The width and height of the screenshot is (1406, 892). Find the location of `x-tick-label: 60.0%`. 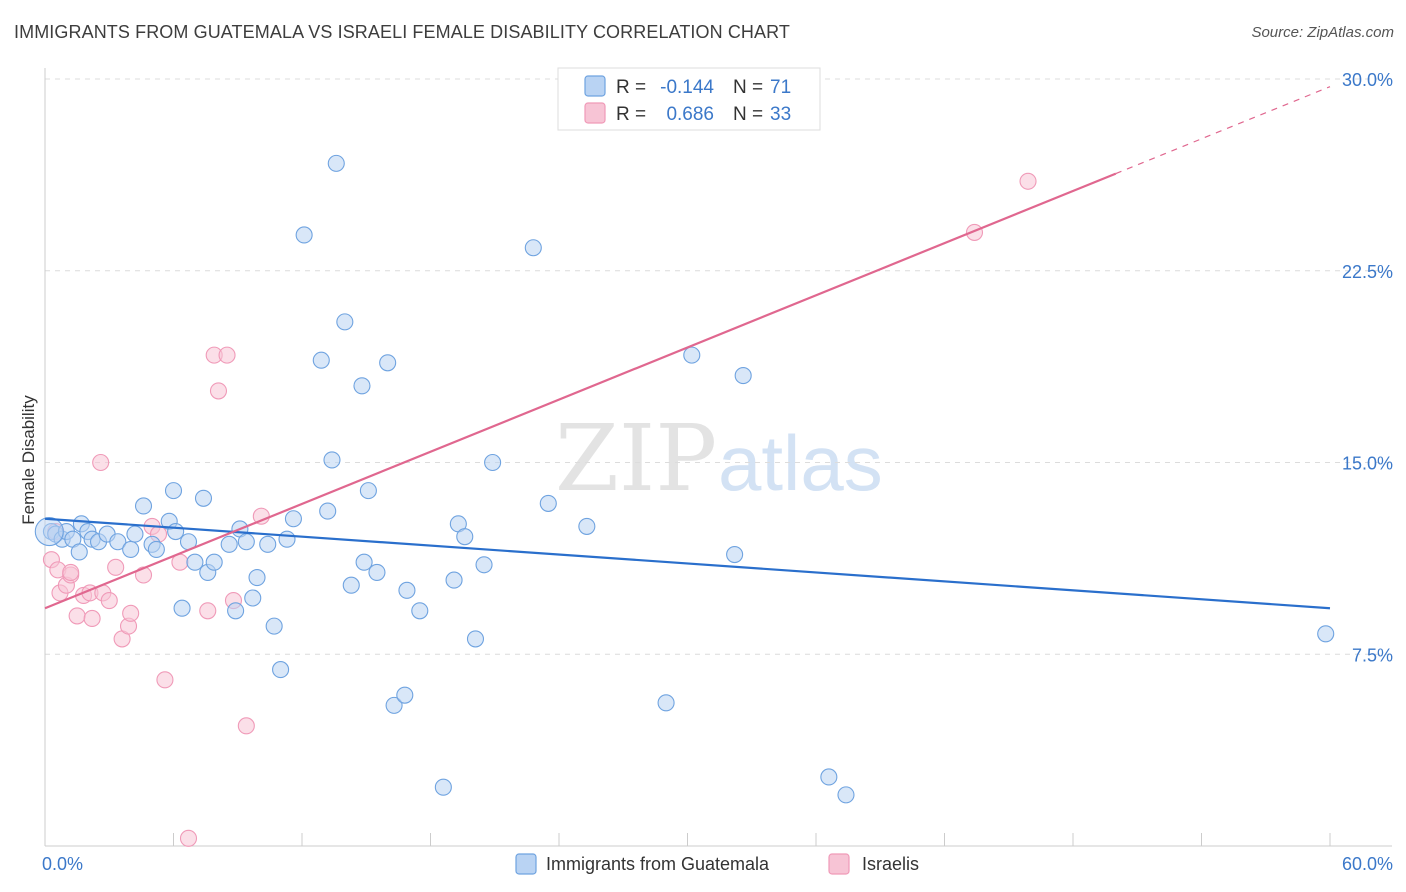

x-tick-label: 60.0% is located at coordinates (1367, 864).